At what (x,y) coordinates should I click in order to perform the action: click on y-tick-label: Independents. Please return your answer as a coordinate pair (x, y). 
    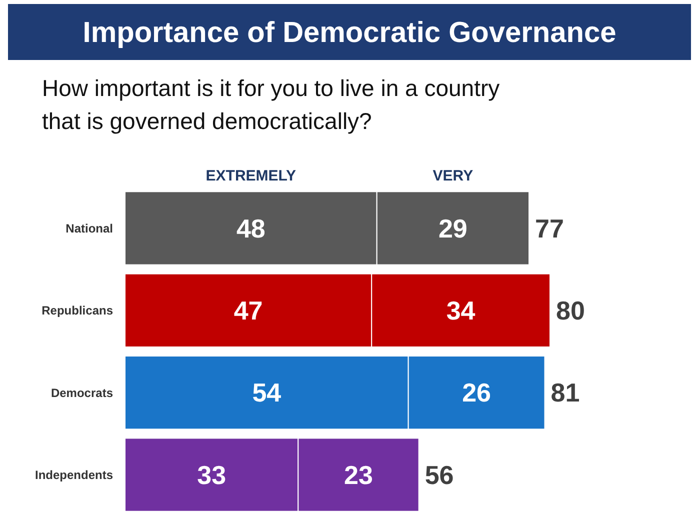
    Looking at the image, I should click on (74, 475).